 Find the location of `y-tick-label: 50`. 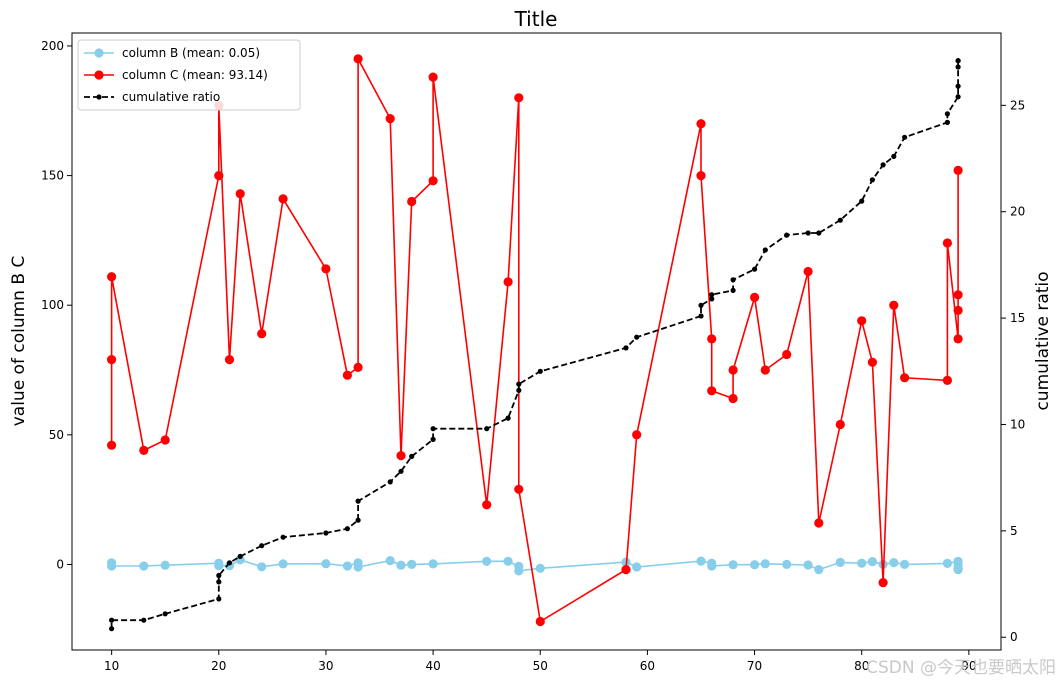

y-tick-label: 50 is located at coordinates (56, 435).